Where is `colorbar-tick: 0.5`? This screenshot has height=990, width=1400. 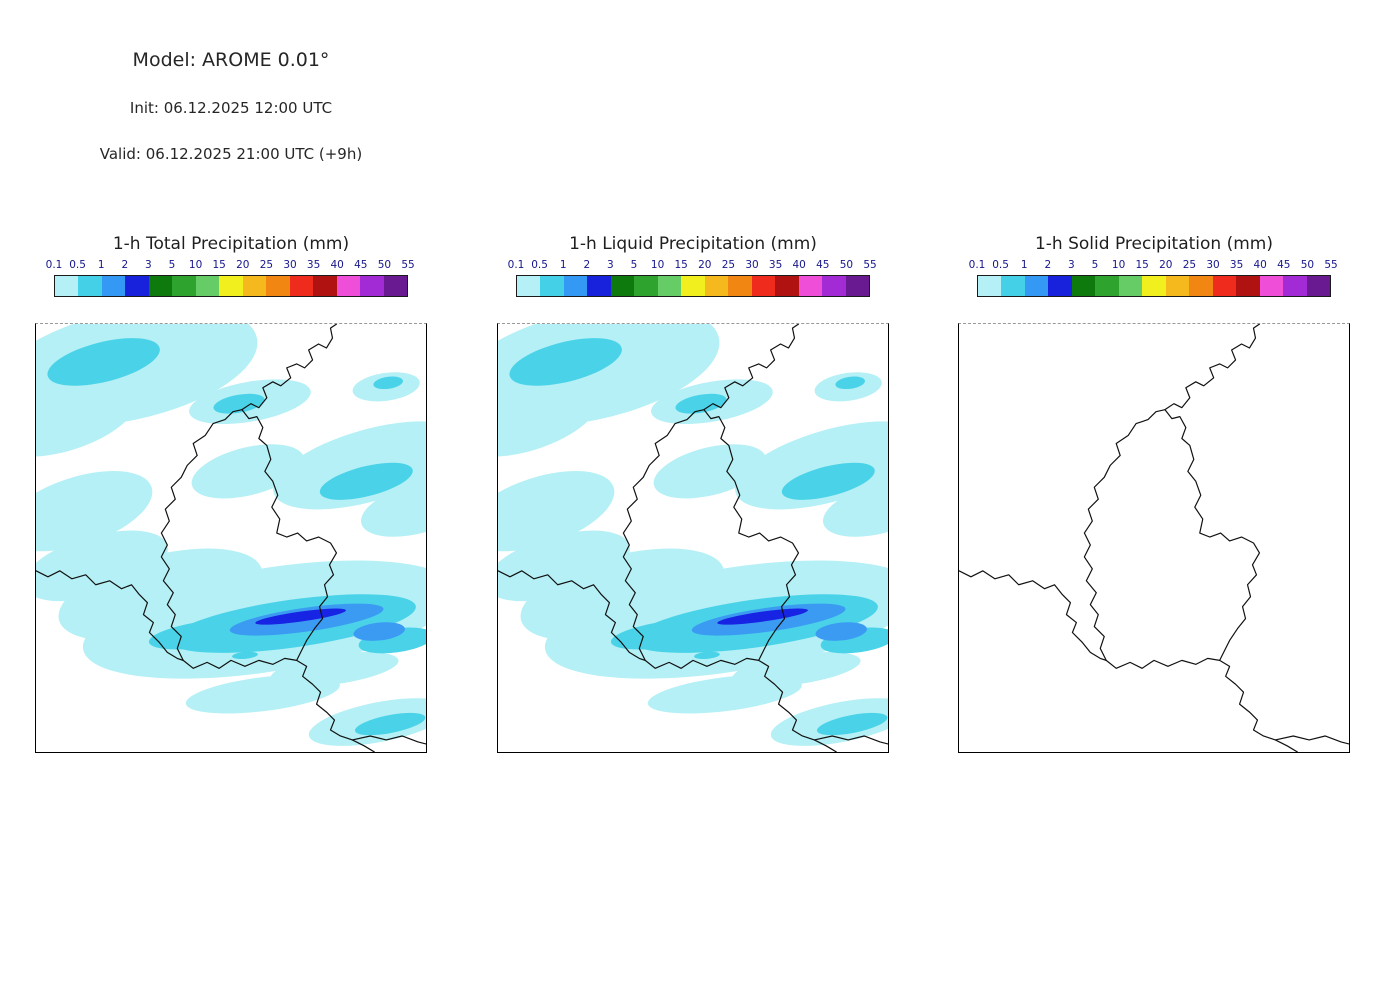
colorbar-tick: 0.5 is located at coordinates (1000, 265).